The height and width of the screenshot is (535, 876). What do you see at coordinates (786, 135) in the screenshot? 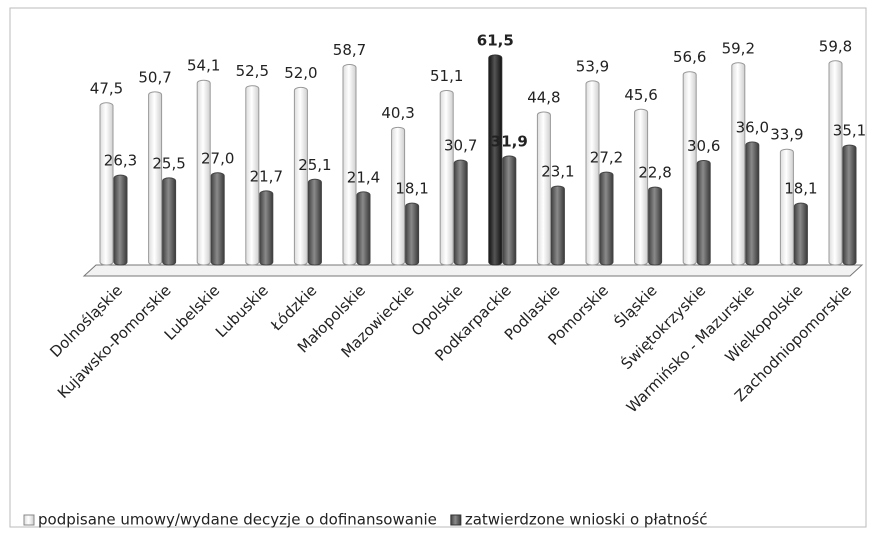
I see `data-label: 33,9` at bounding box center [786, 135].